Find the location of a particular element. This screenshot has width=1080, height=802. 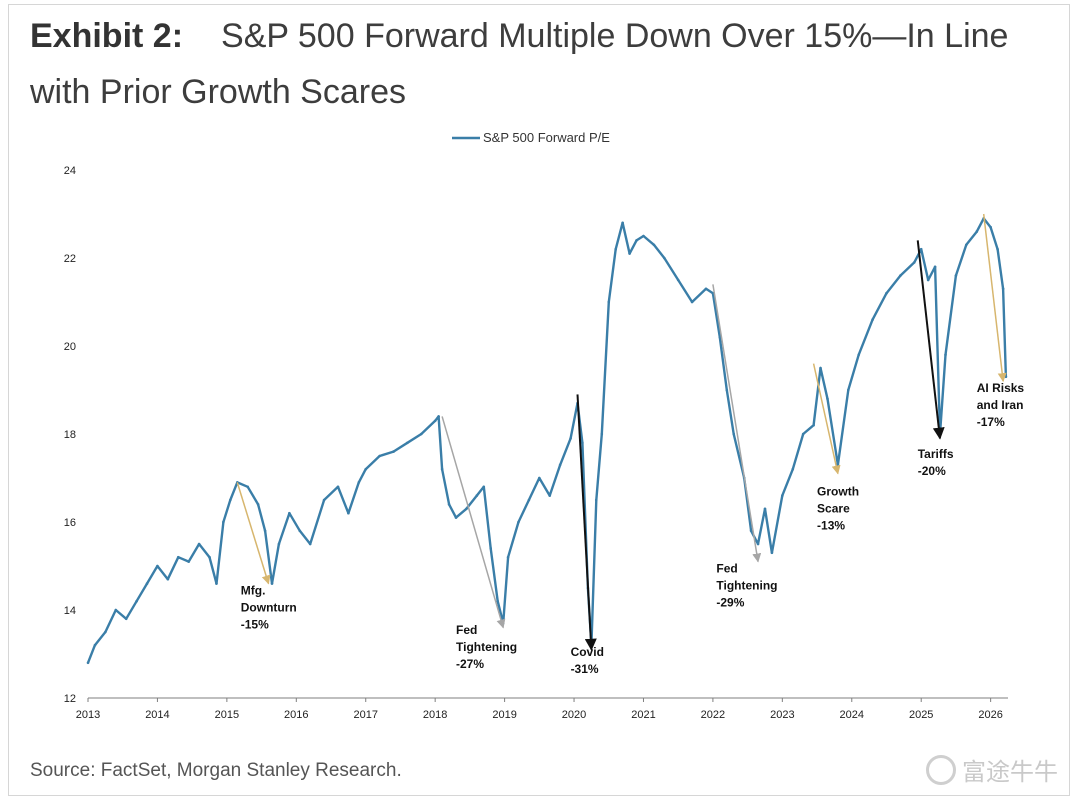

annotation-label: -27% is located at coordinates (470, 664).